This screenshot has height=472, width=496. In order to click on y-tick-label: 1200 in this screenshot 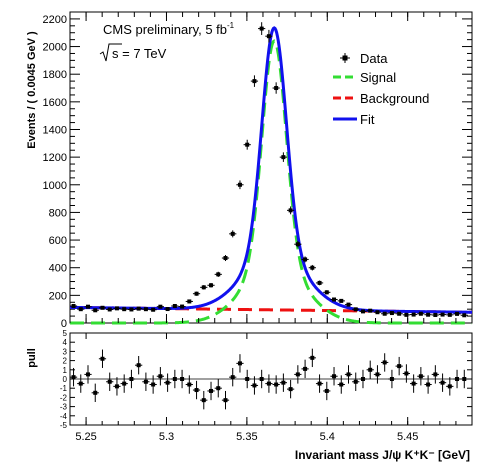, I will do `click(55, 158)`.